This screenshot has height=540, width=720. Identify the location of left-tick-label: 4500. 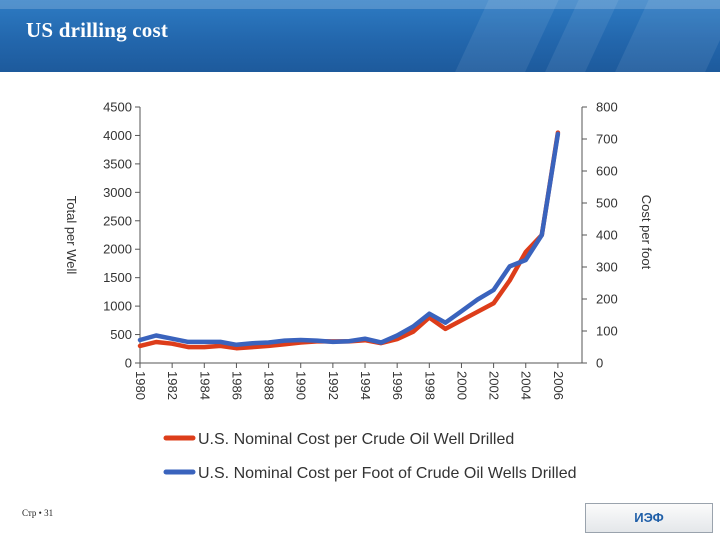
(117, 107).